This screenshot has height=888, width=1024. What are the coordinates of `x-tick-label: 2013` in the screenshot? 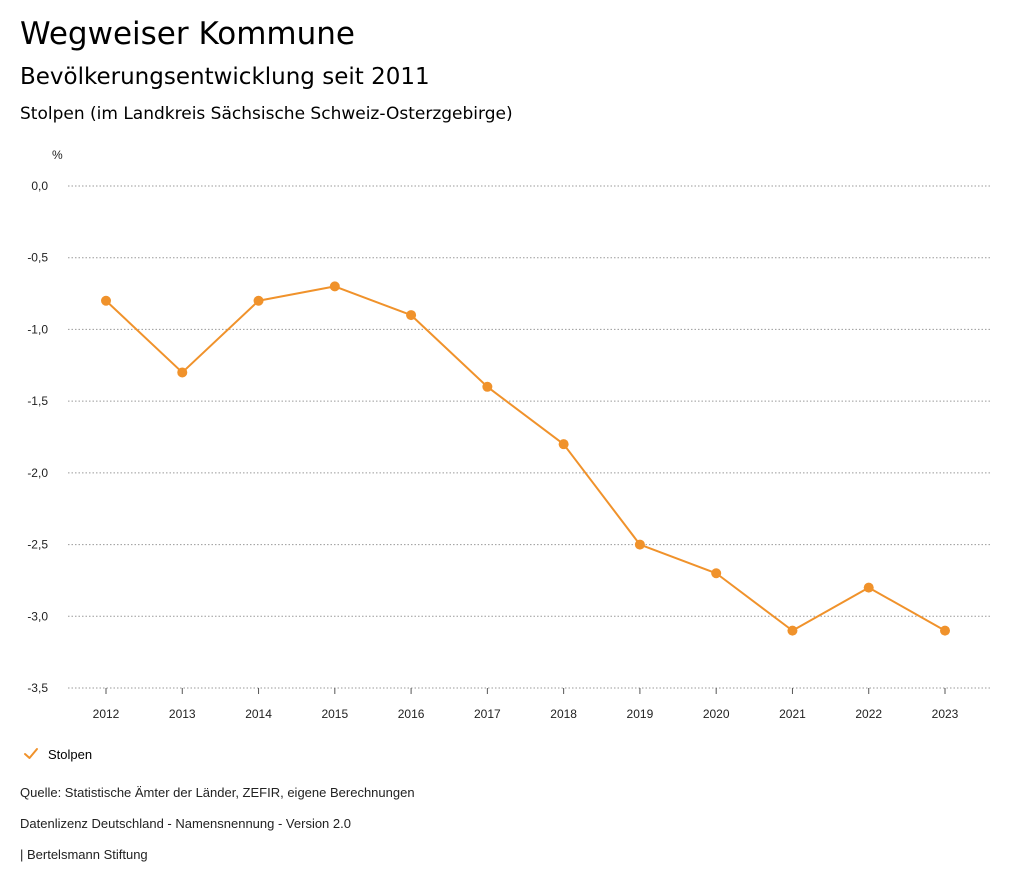 It's located at (182, 714).